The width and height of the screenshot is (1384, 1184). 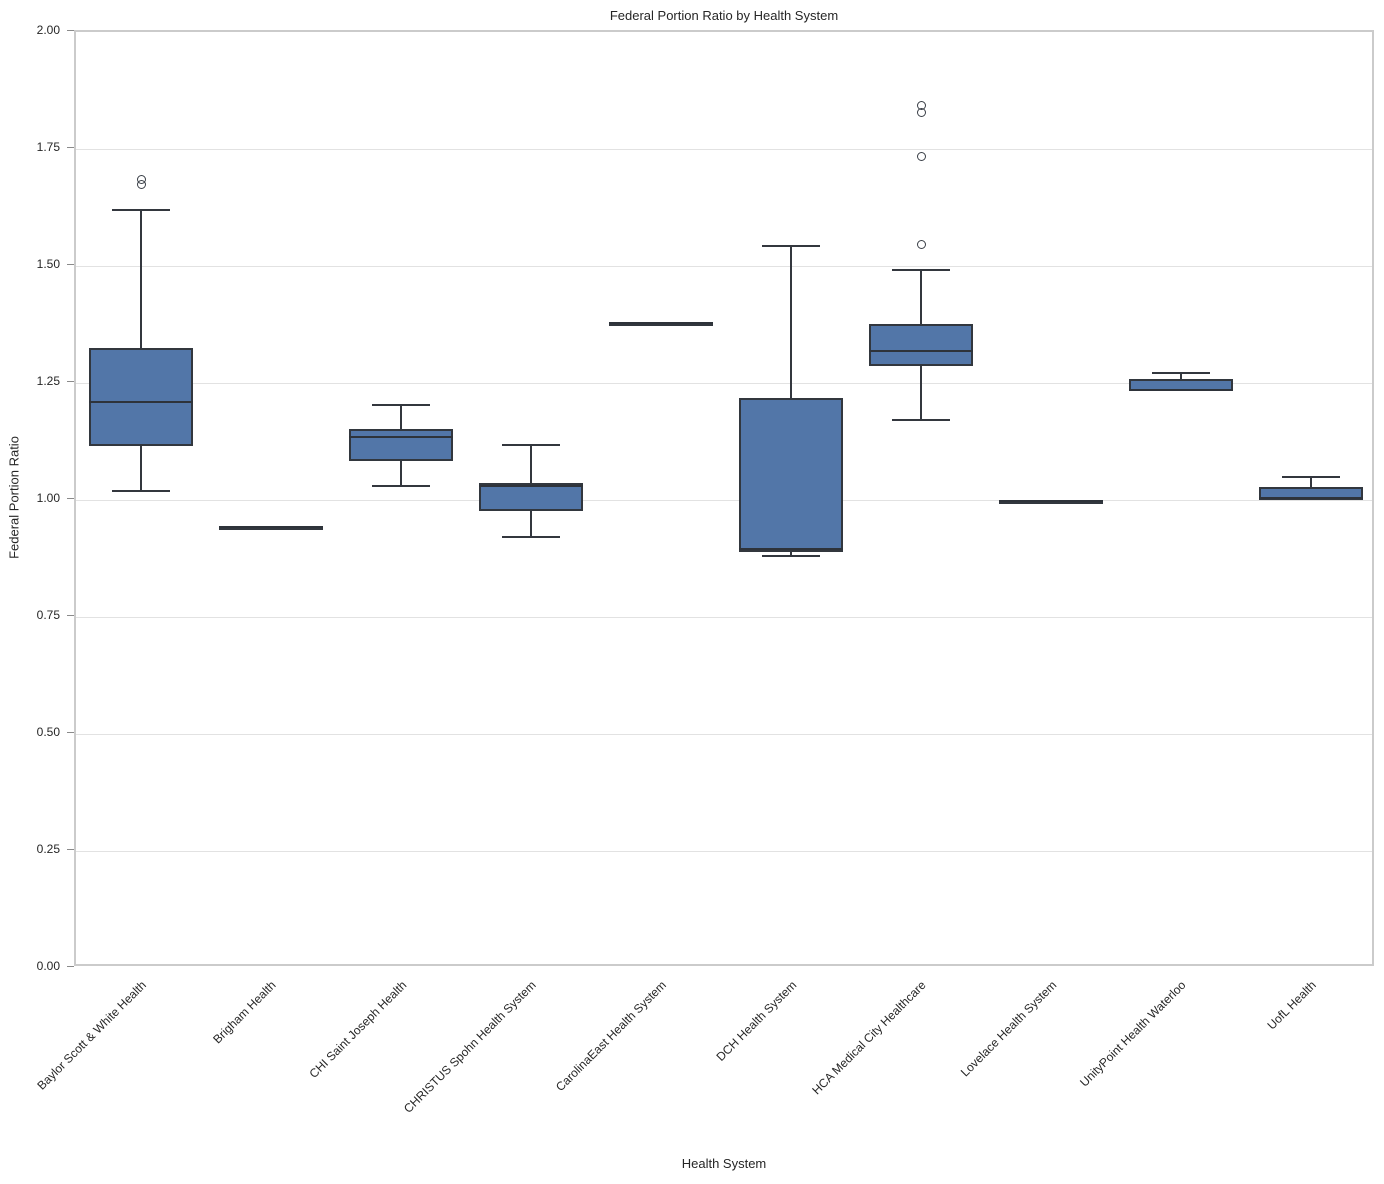 I want to click on chart-title: Federal Portion Ratio by Health System, so click(x=724, y=15).